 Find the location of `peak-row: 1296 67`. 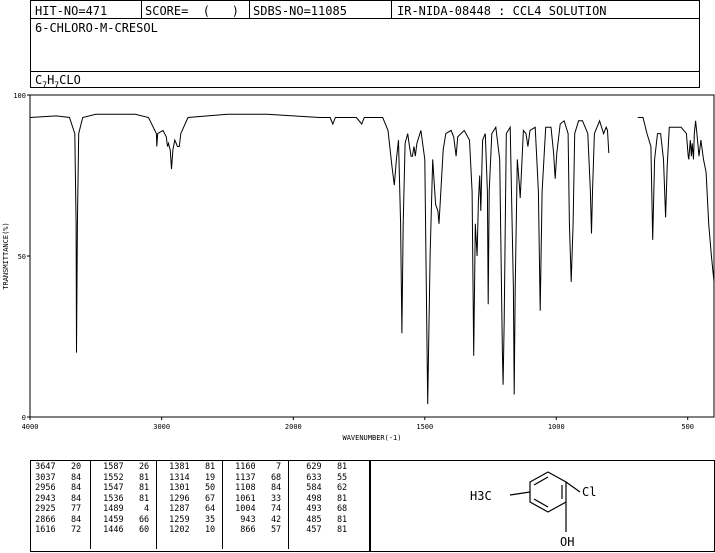

peak-row: 1296 67 is located at coordinates (190, 498).